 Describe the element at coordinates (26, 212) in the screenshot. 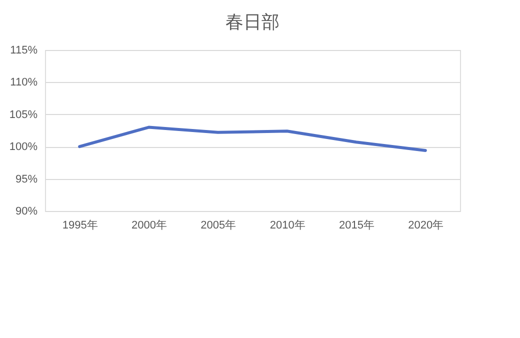

I see `y-tick-label: 90%` at that location.